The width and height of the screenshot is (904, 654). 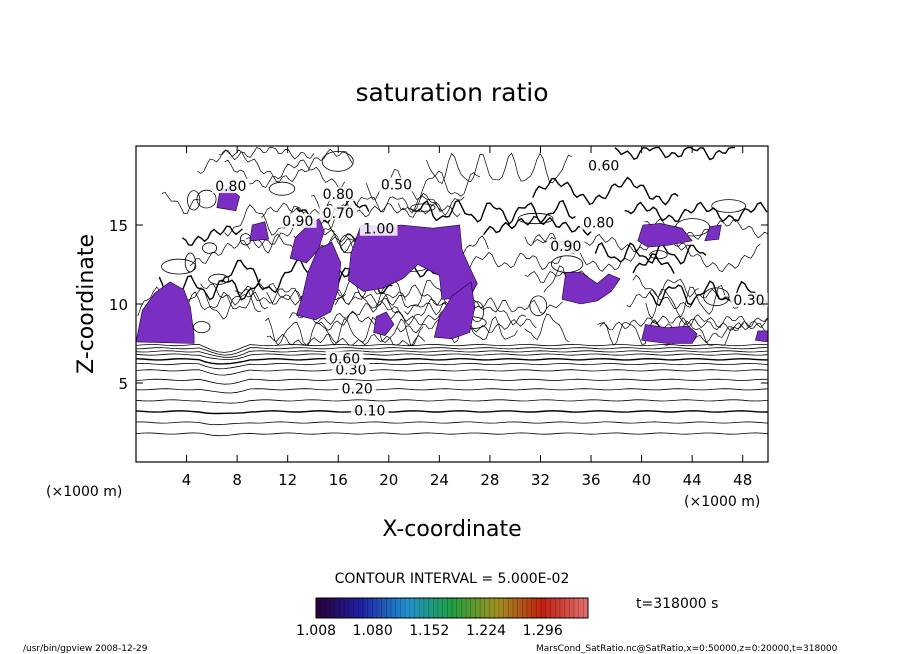 I want to click on chart-title: saturation ratio, so click(x=451, y=92).